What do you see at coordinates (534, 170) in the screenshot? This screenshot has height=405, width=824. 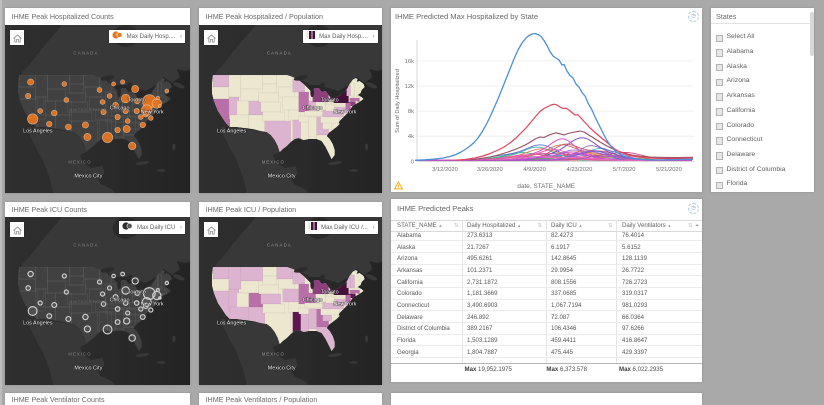 I see `svg-text: 4/9/2020` at bounding box center [534, 170].